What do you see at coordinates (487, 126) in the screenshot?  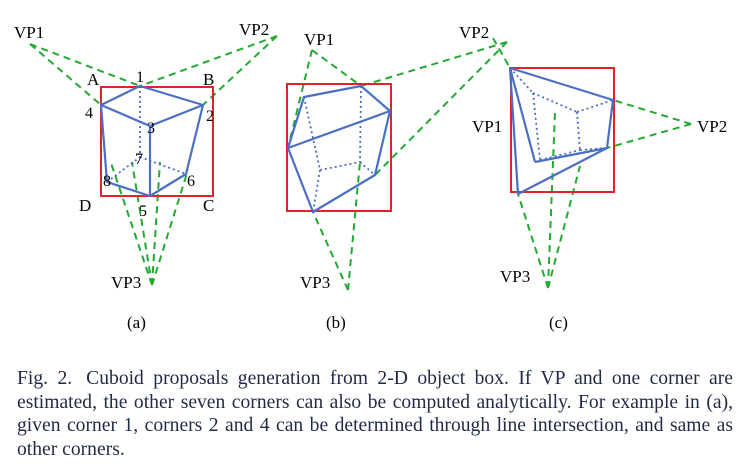 I see `panel-c-vp1-label: VP1` at bounding box center [487, 126].